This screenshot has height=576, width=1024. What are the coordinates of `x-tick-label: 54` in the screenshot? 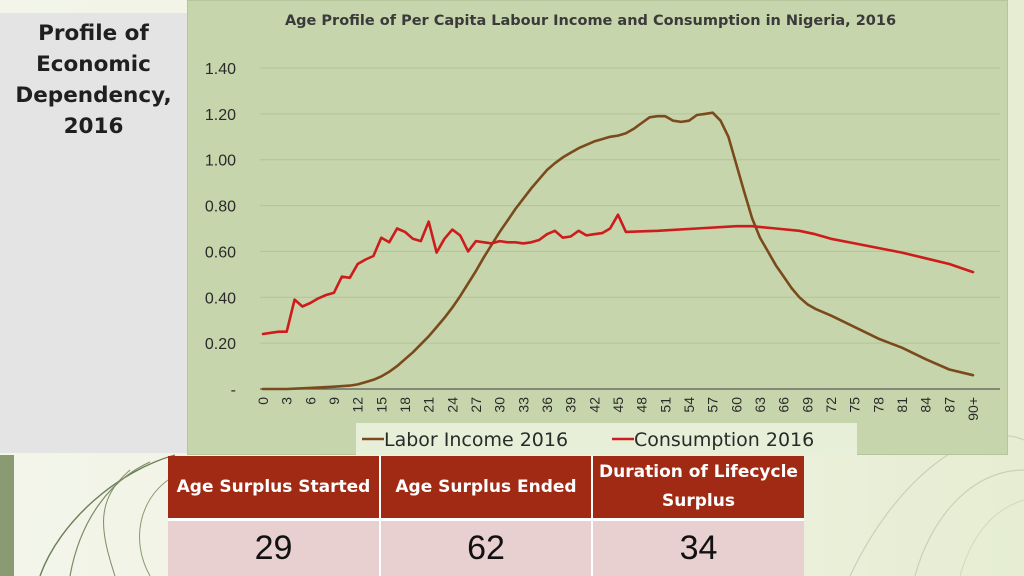 It's located at (689, 405).